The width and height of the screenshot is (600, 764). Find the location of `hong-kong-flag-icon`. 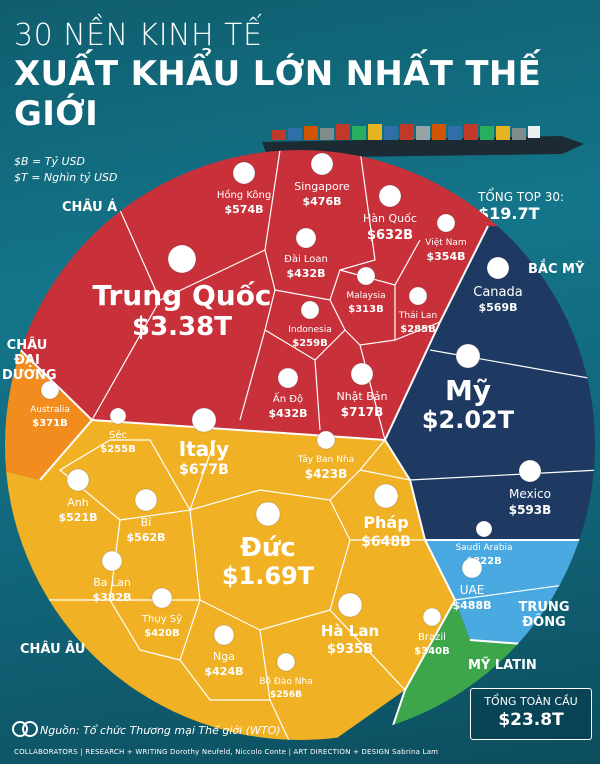

hong-kong-flag-icon is located at coordinates (244, 173).